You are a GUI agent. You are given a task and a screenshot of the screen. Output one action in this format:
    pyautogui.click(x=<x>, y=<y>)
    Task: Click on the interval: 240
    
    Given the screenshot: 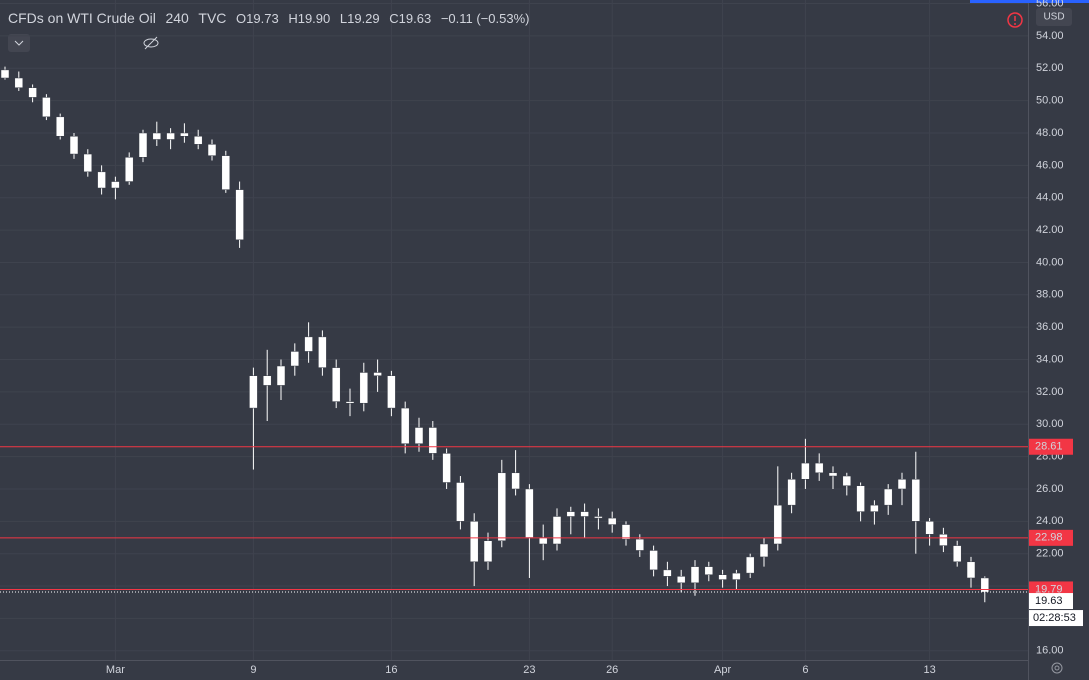 What is the action you would take?
    pyautogui.click(x=177, y=18)
    